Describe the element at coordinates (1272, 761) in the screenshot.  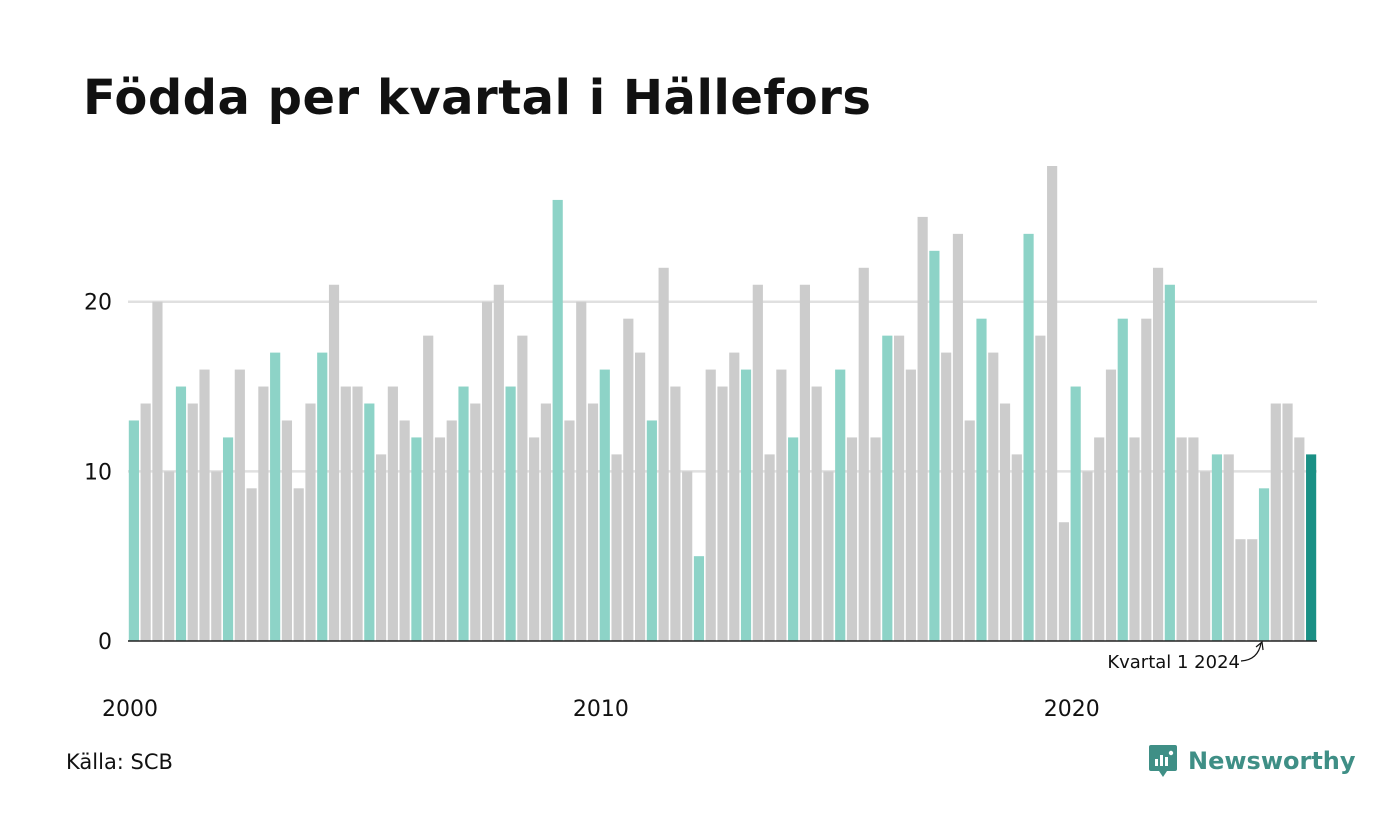
I see `brand-name: Newsworthy` at that location.